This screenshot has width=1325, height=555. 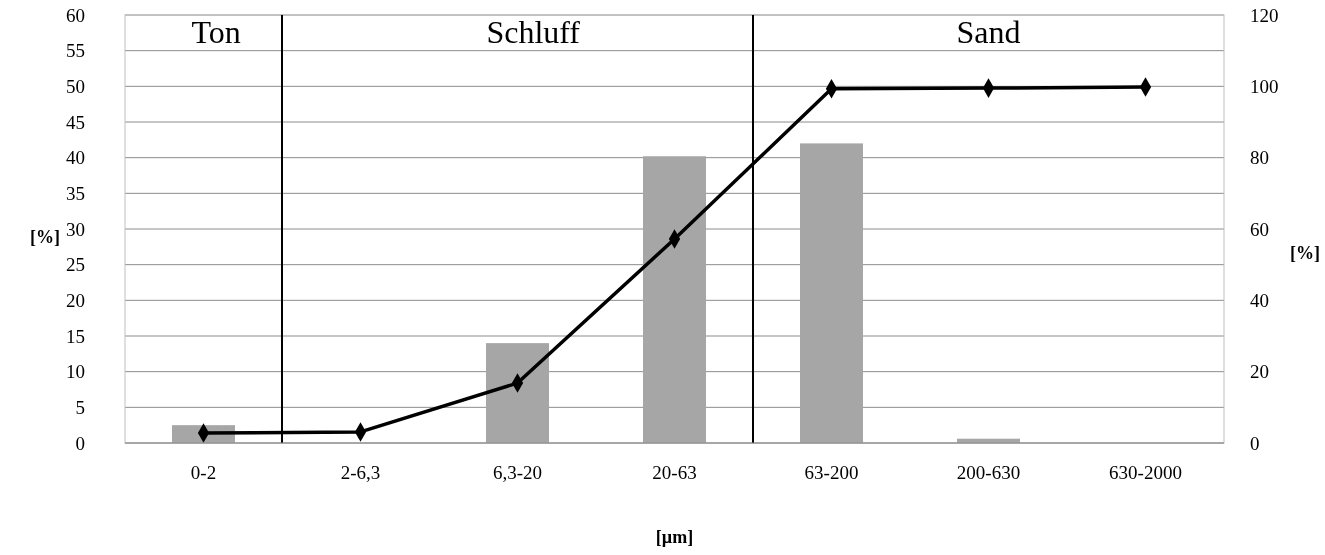 What do you see at coordinates (1264, 15) in the screenshot?
I see `y2-tick-label: 120` at bounding box center [1264, 15].